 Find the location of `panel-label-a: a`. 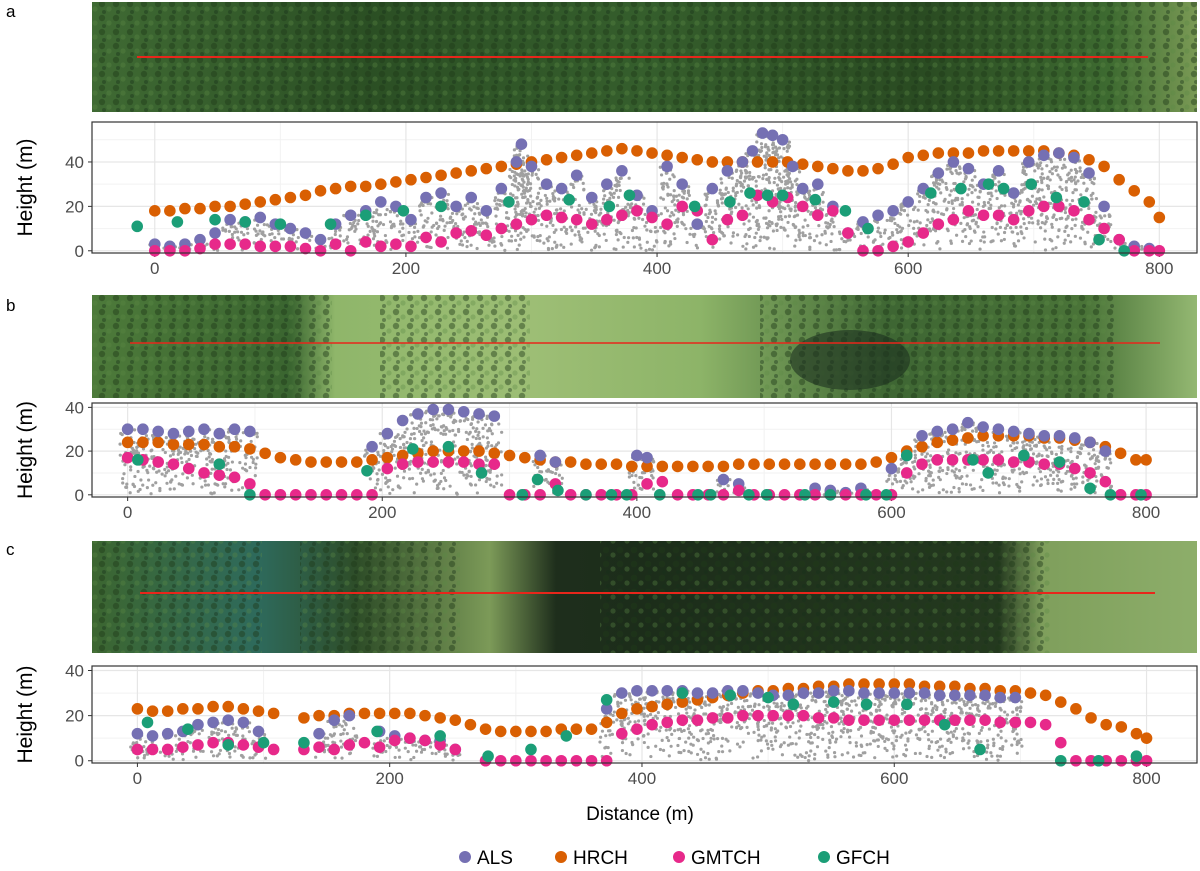

panel-label-a: a is located at coordinates (11, 11).